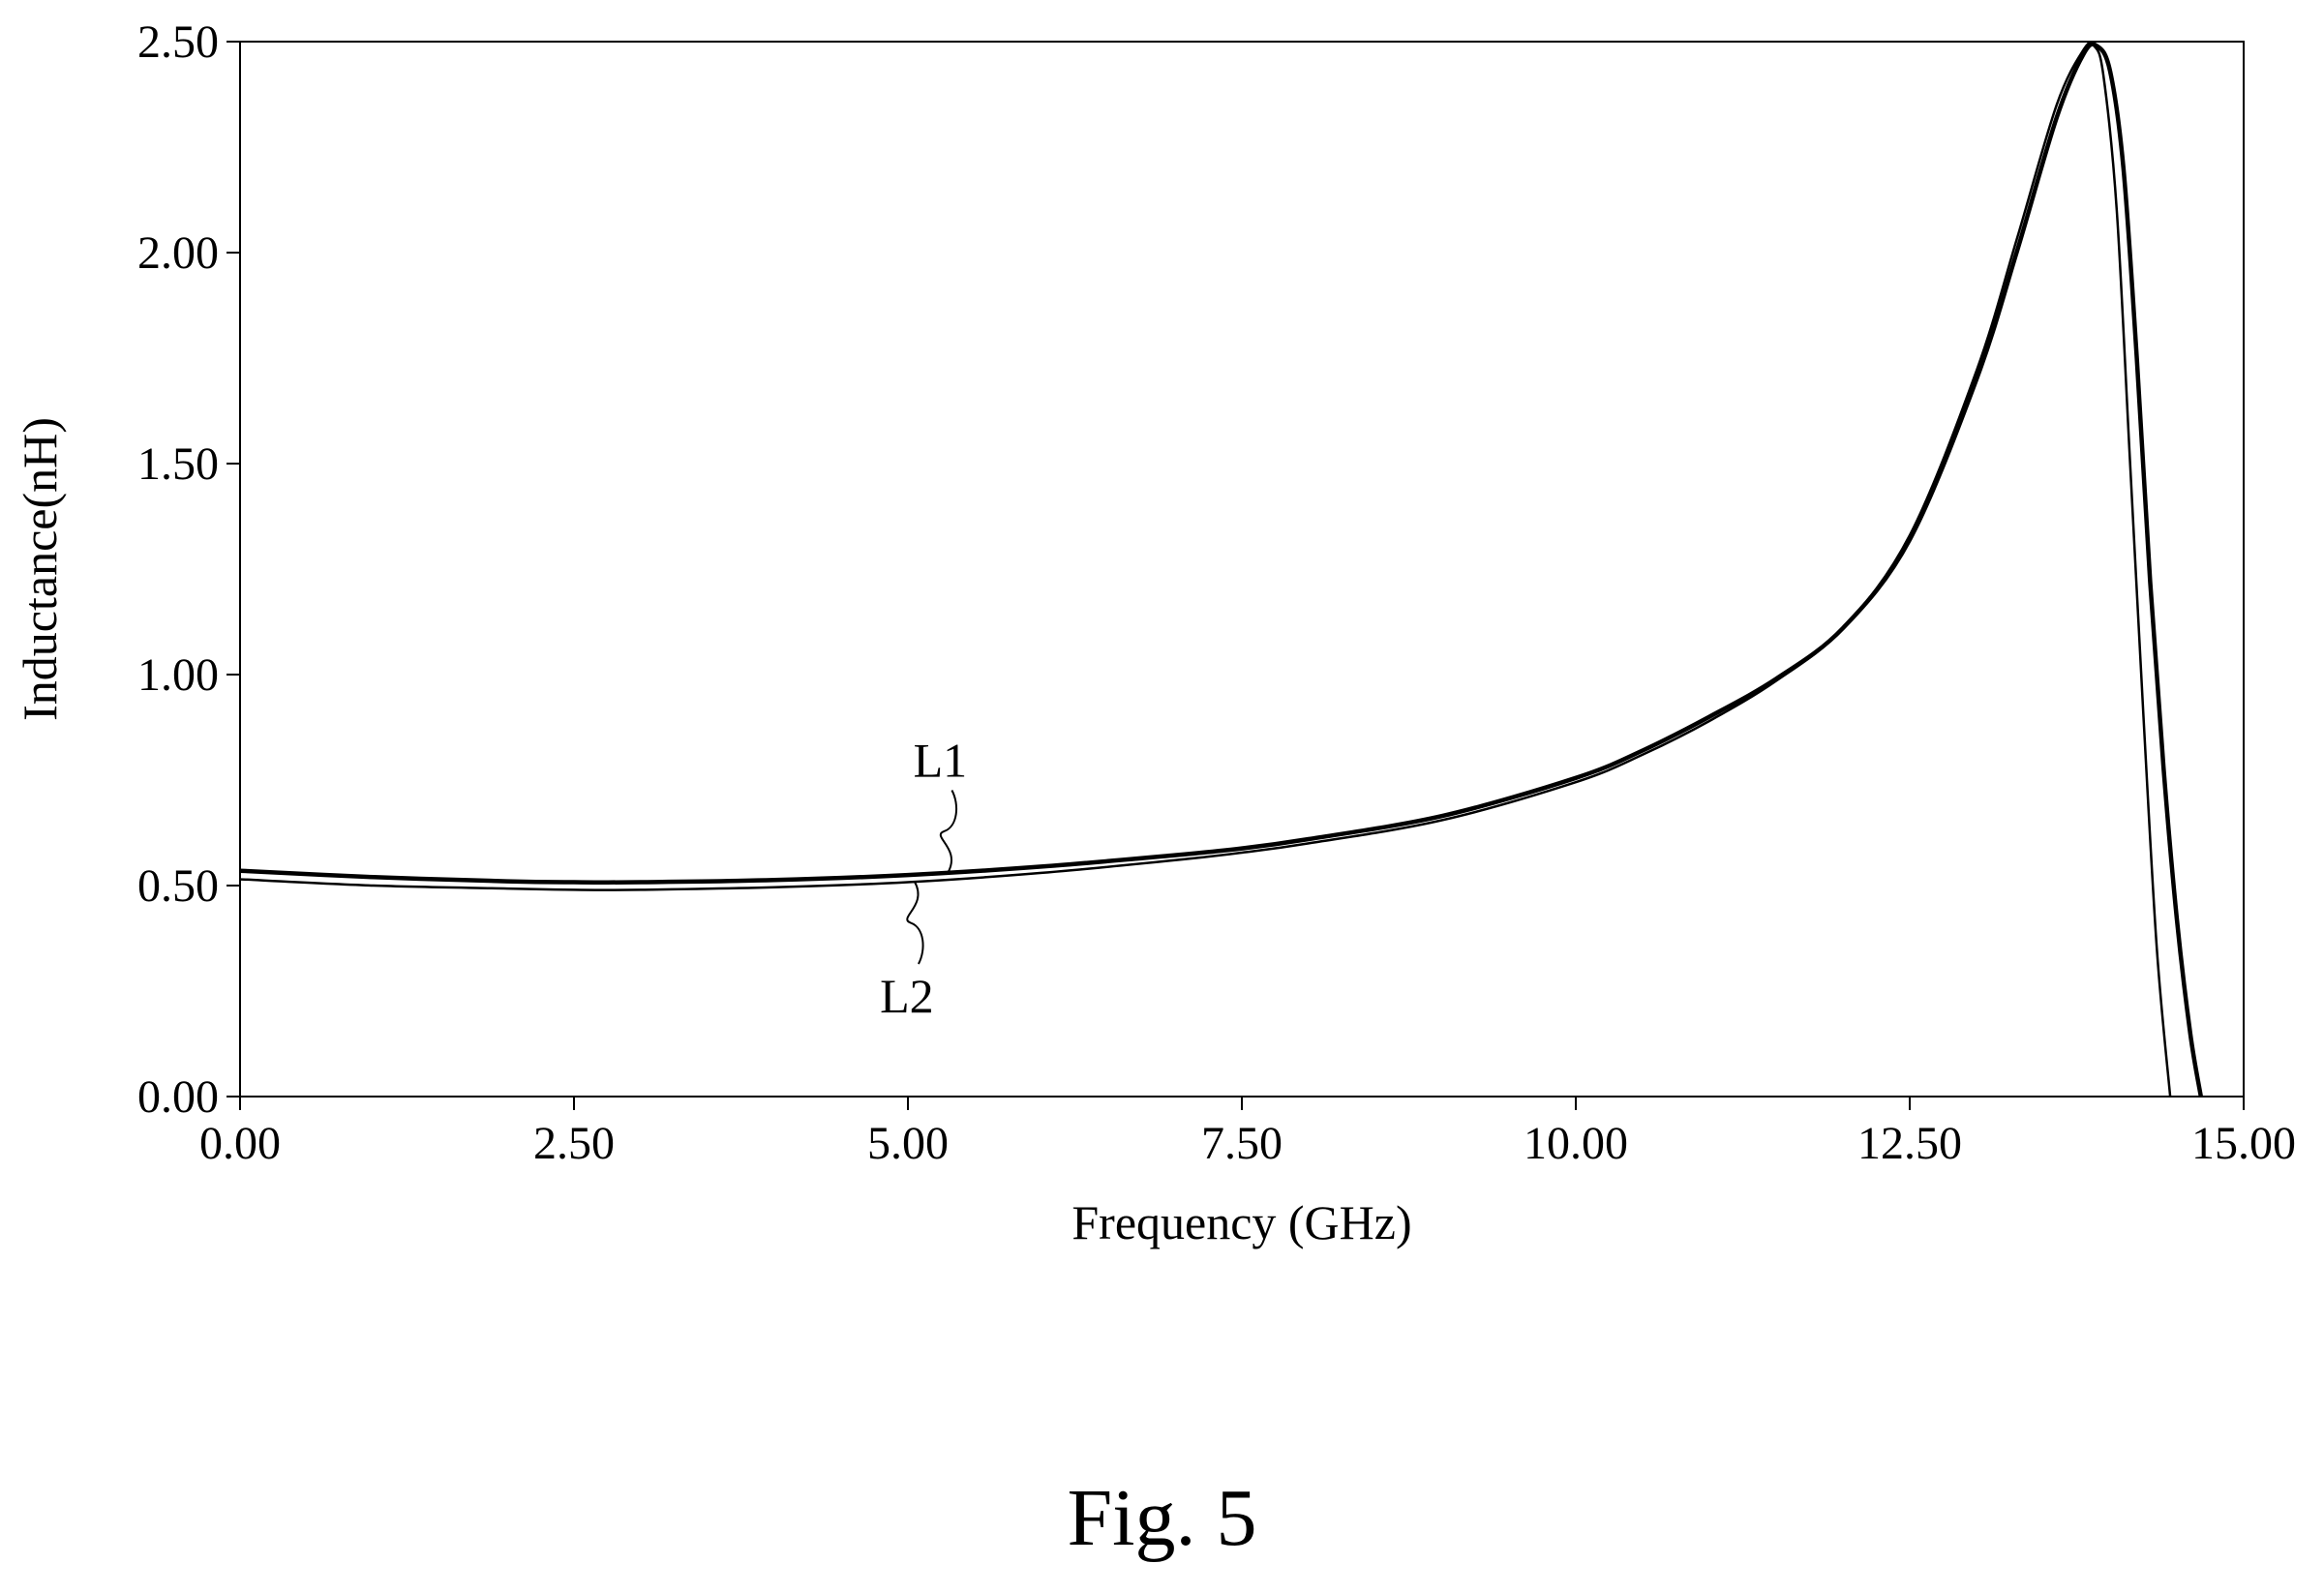 This screenshot has height=1594, width=2324. What do you see at coordinates (915, 923) in the screenshot?
I see `label-leader-l2` at bounding box center [915, 923].